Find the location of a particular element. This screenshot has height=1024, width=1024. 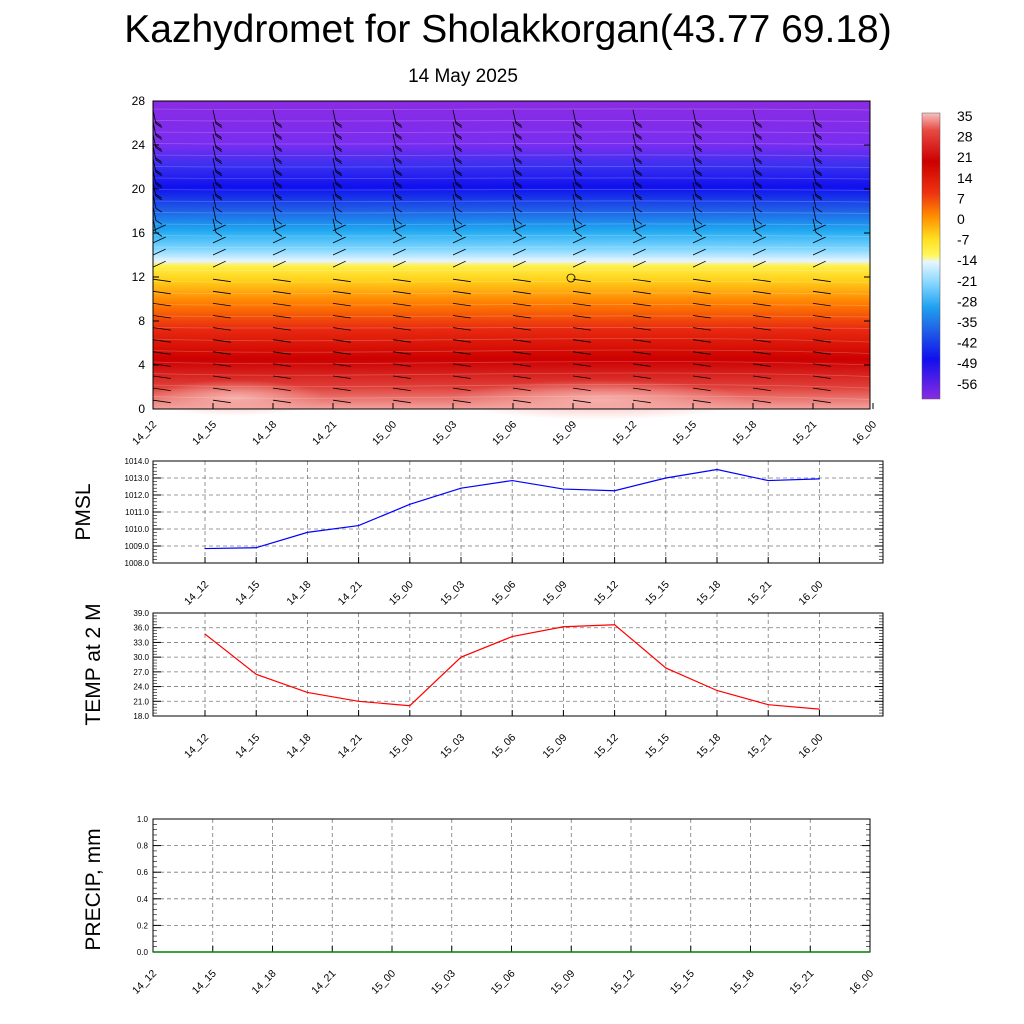

colorbar-label: -28 is located at coordinates (967, 301).